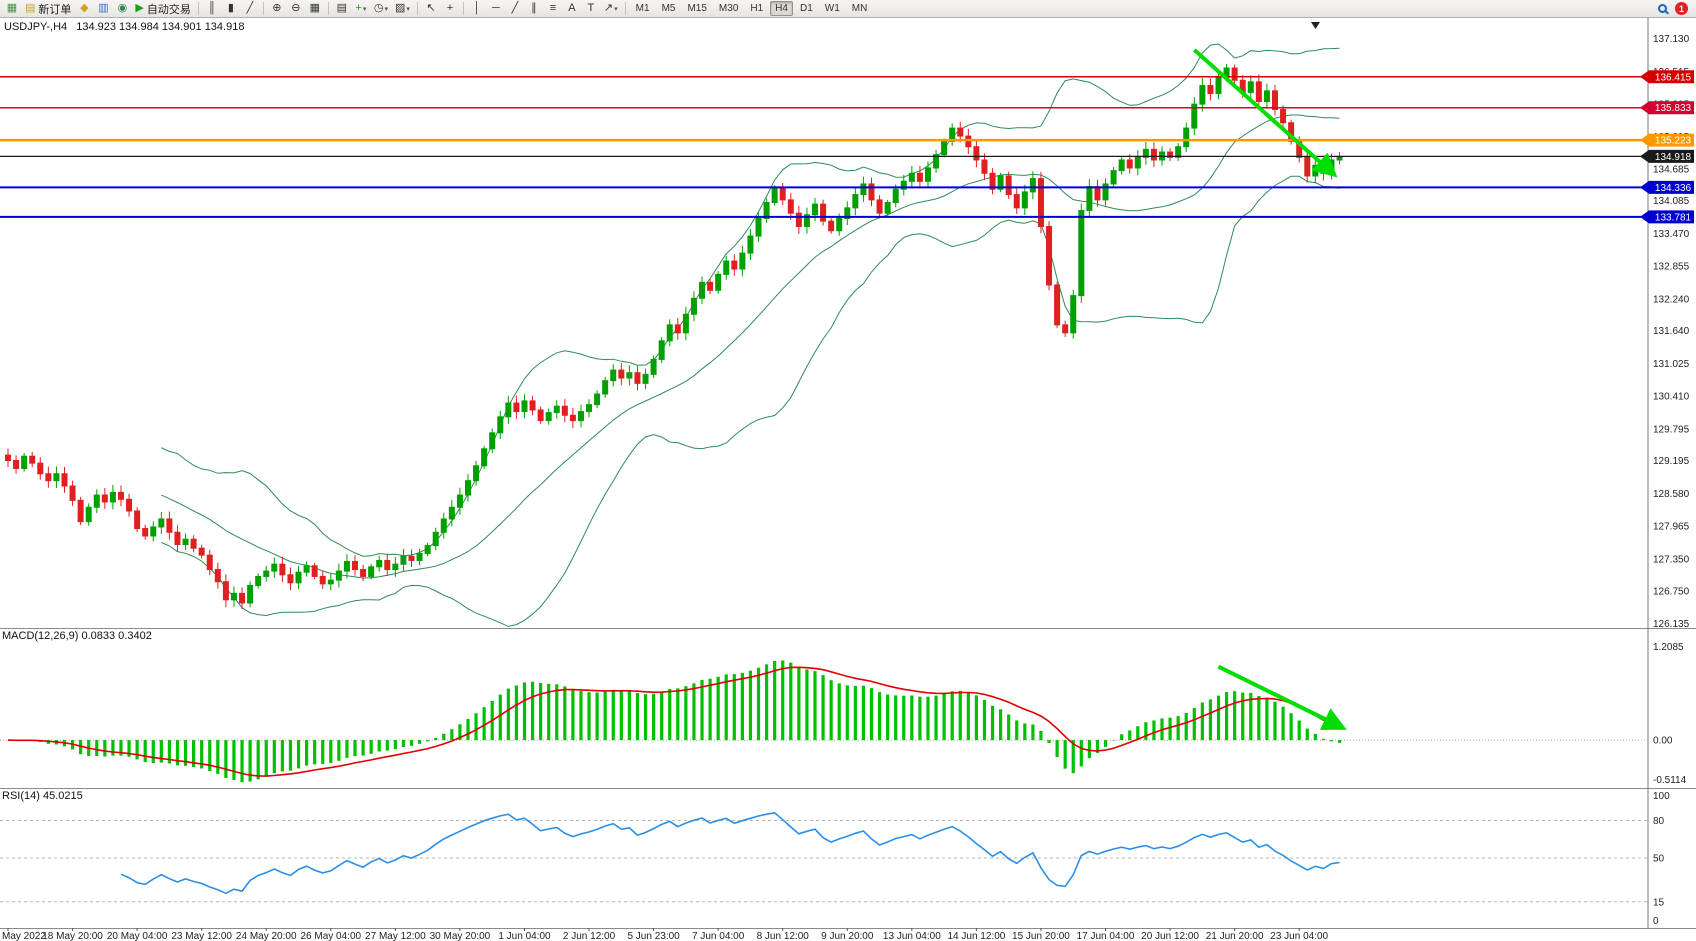 Image resolution: width=1696 pixels, height=941 pixels. What do you see at coordinates (673, 721) in the screenshot?
I see `macd-signal-line` at bounding box center [673, 721].